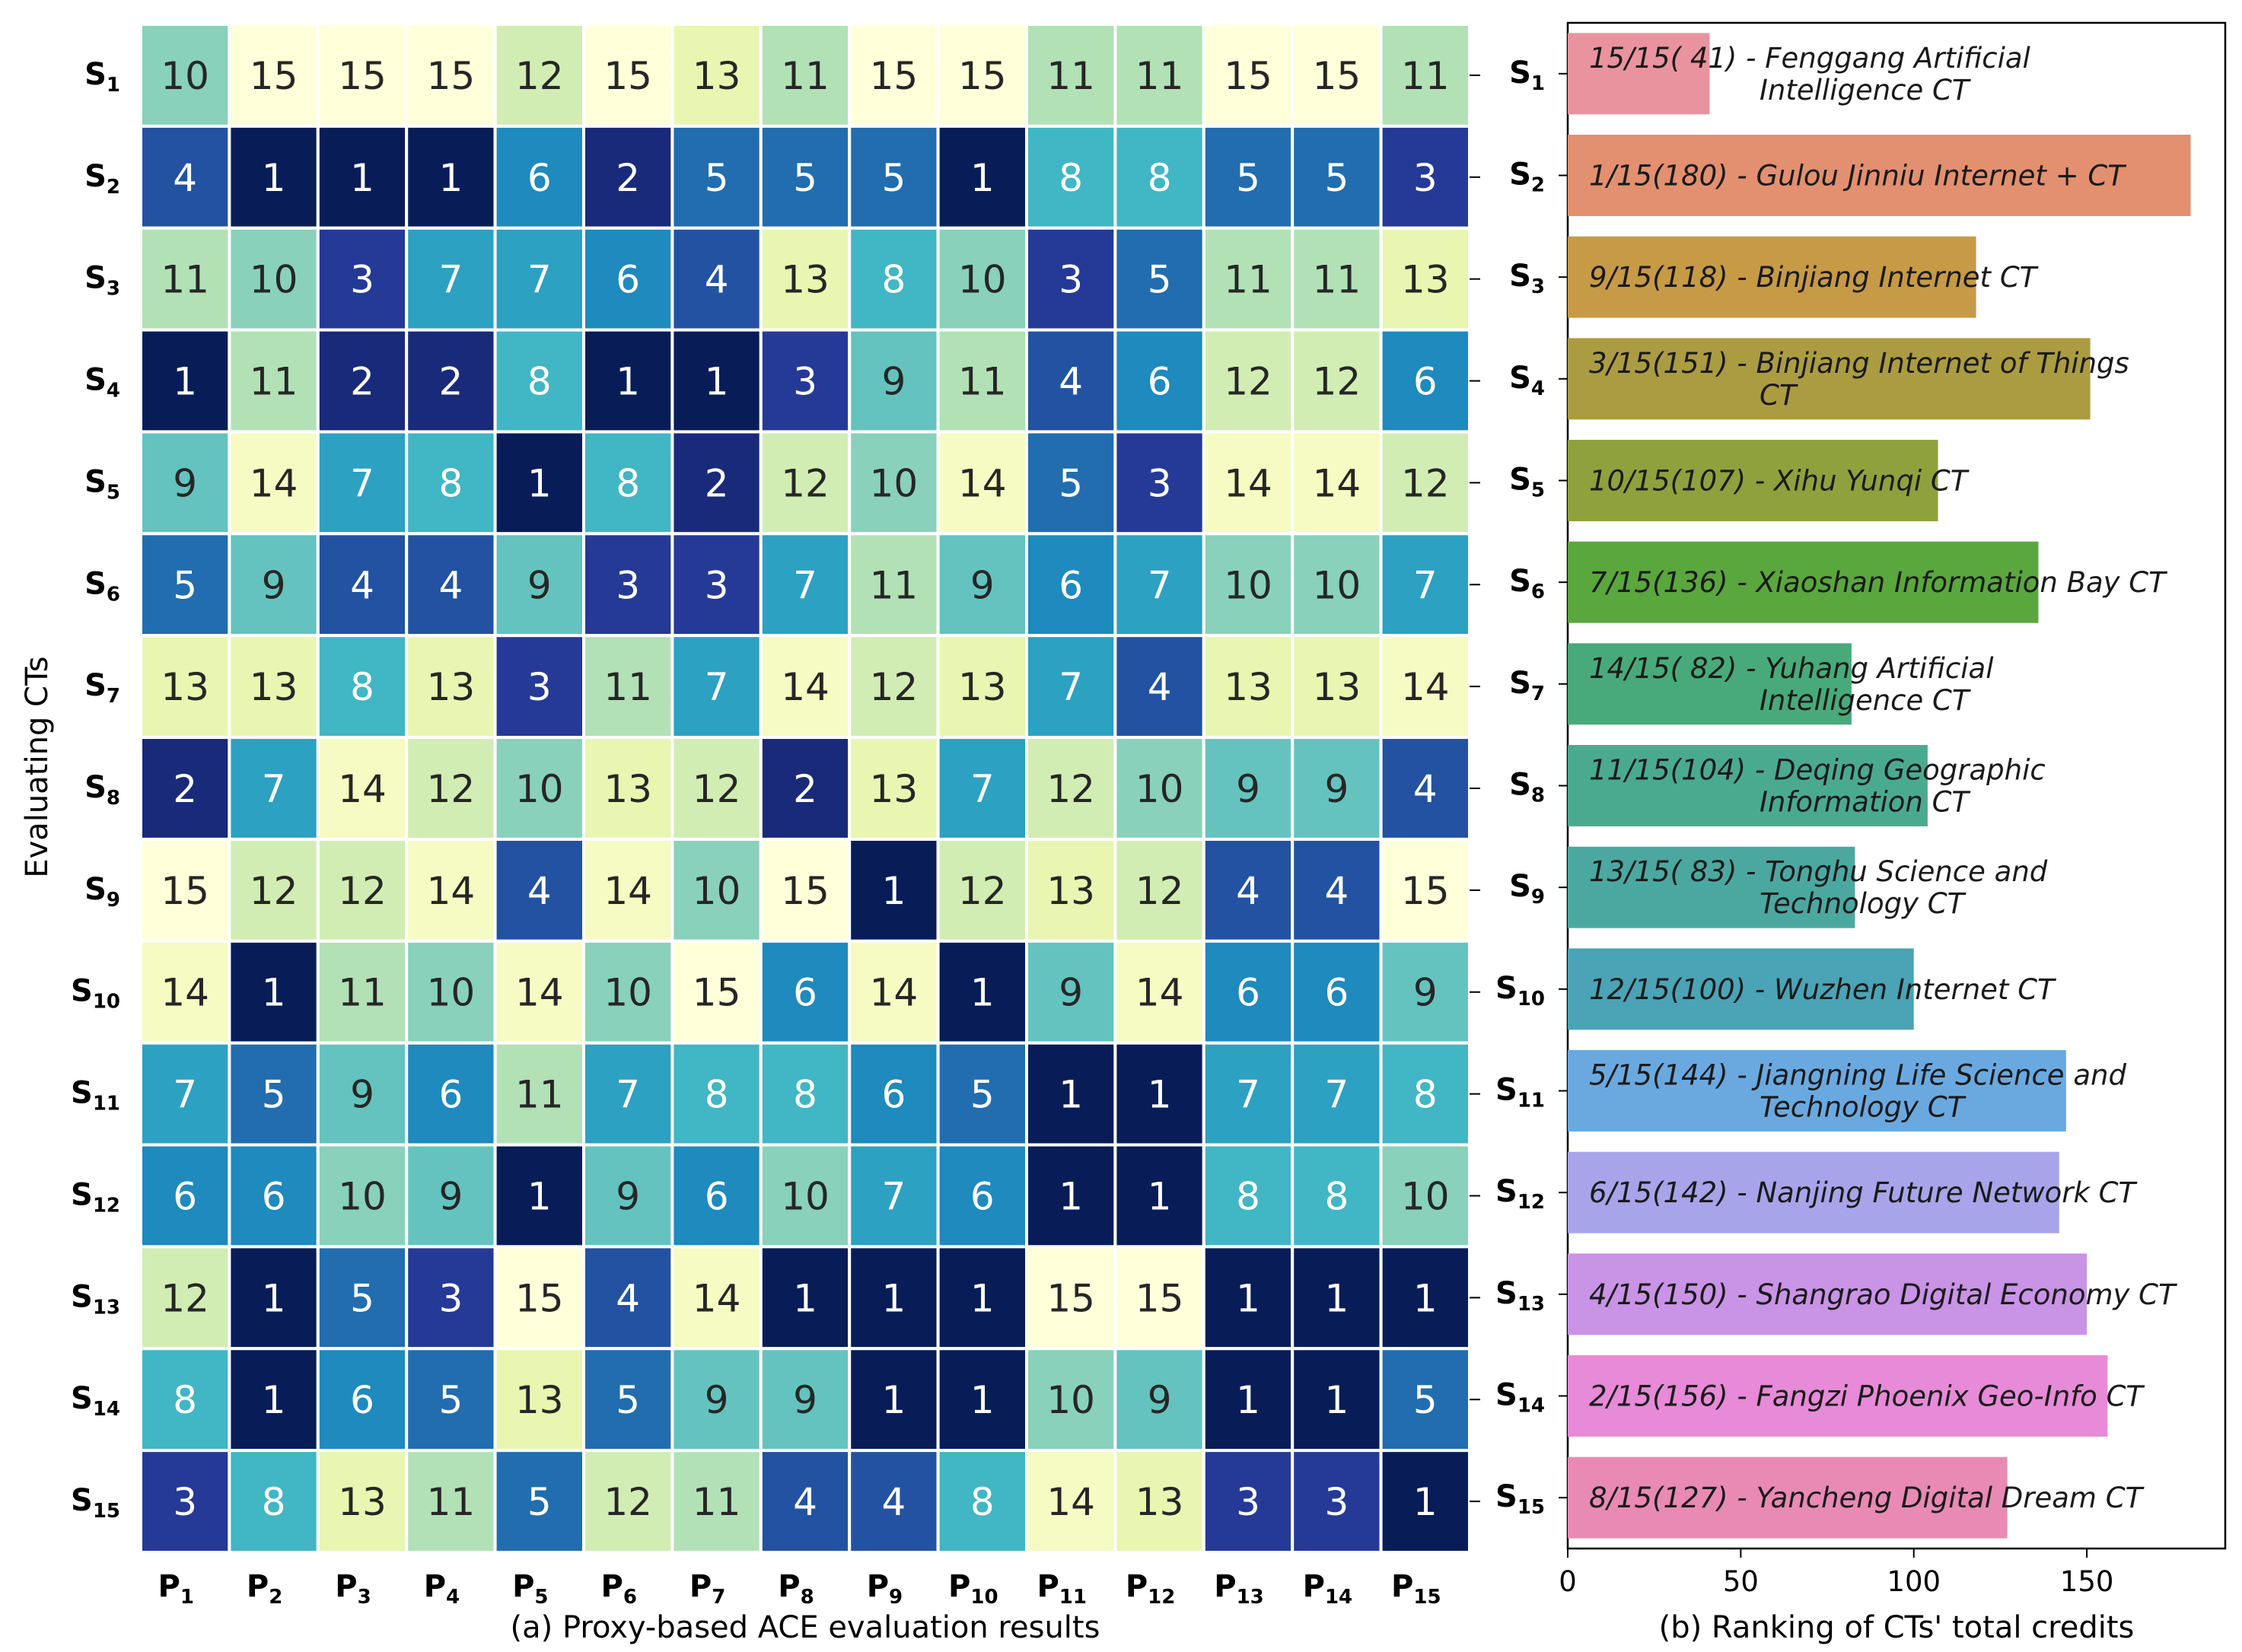  What do you see at coordinates (1817, 770) in the screenshot?
I see `bar-annotation: 11/15(104) - Deqing Geographic` at bounding box center [1817, 770].